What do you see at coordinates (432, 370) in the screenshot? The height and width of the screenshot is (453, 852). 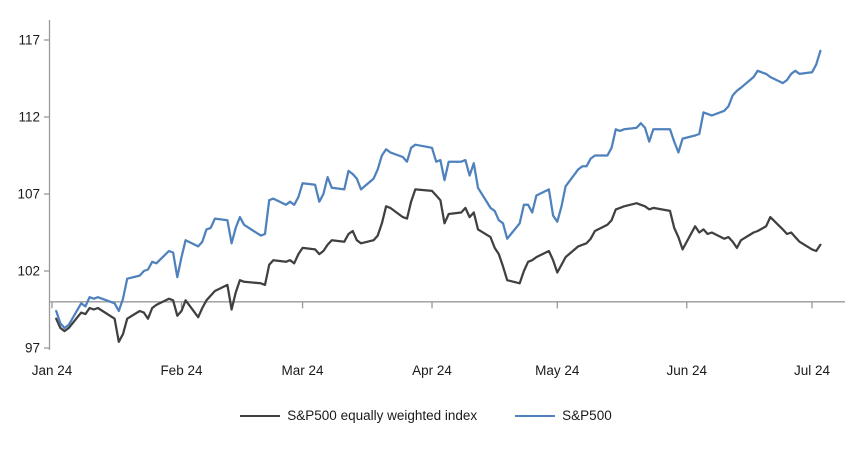 I see `x-axis-tick-label: Apr 24` at bounding box center [432, 370].